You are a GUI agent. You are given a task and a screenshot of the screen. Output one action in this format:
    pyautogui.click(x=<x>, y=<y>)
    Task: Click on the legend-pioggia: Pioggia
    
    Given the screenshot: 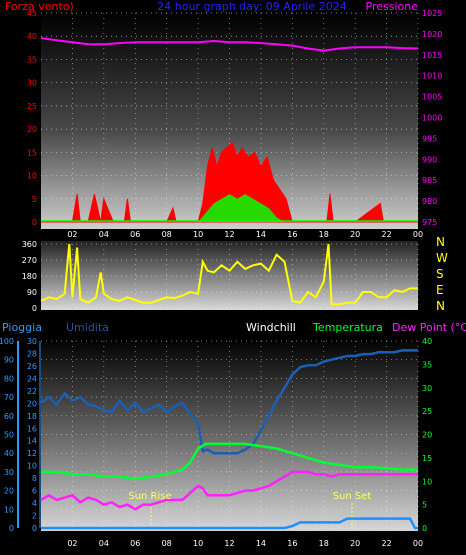 What is the action you would take?
    pyautogui.click(x=22, y=327)
    